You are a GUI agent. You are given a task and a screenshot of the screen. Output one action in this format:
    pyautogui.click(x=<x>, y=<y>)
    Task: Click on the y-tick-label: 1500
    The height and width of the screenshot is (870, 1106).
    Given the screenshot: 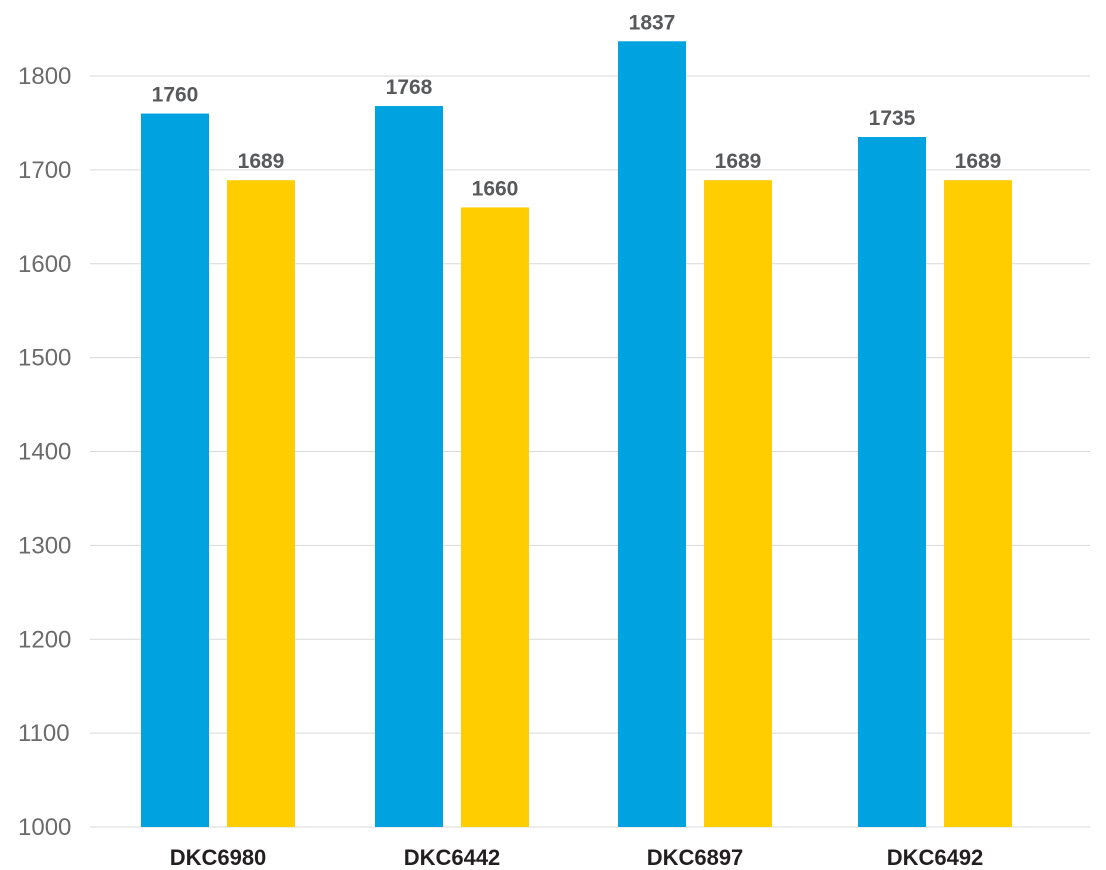 What is the action you would take?
    pyautogui.click(x=44, y=358)
    